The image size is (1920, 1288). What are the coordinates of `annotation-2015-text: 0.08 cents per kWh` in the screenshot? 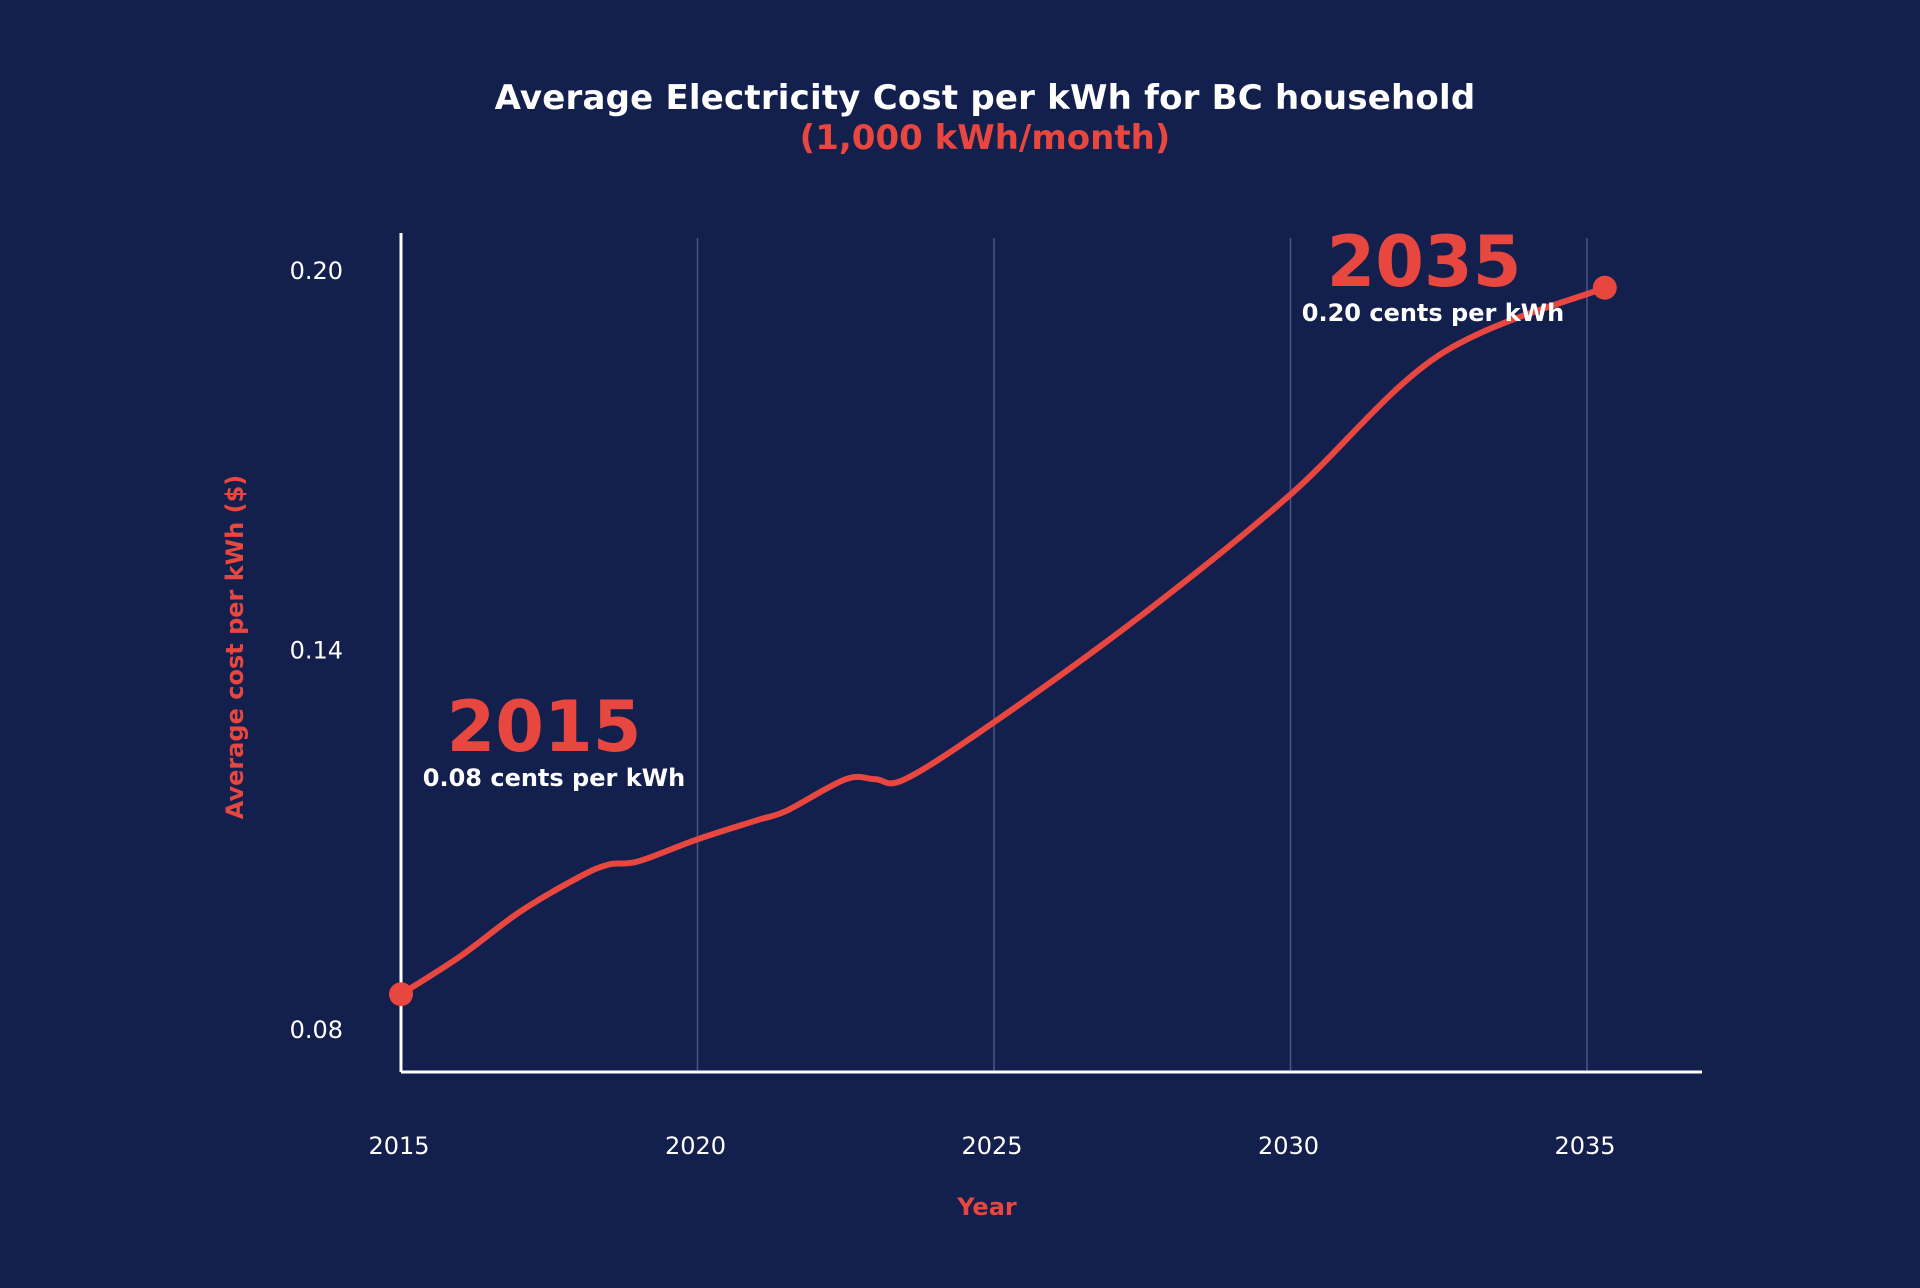 It's located at (554, 778).